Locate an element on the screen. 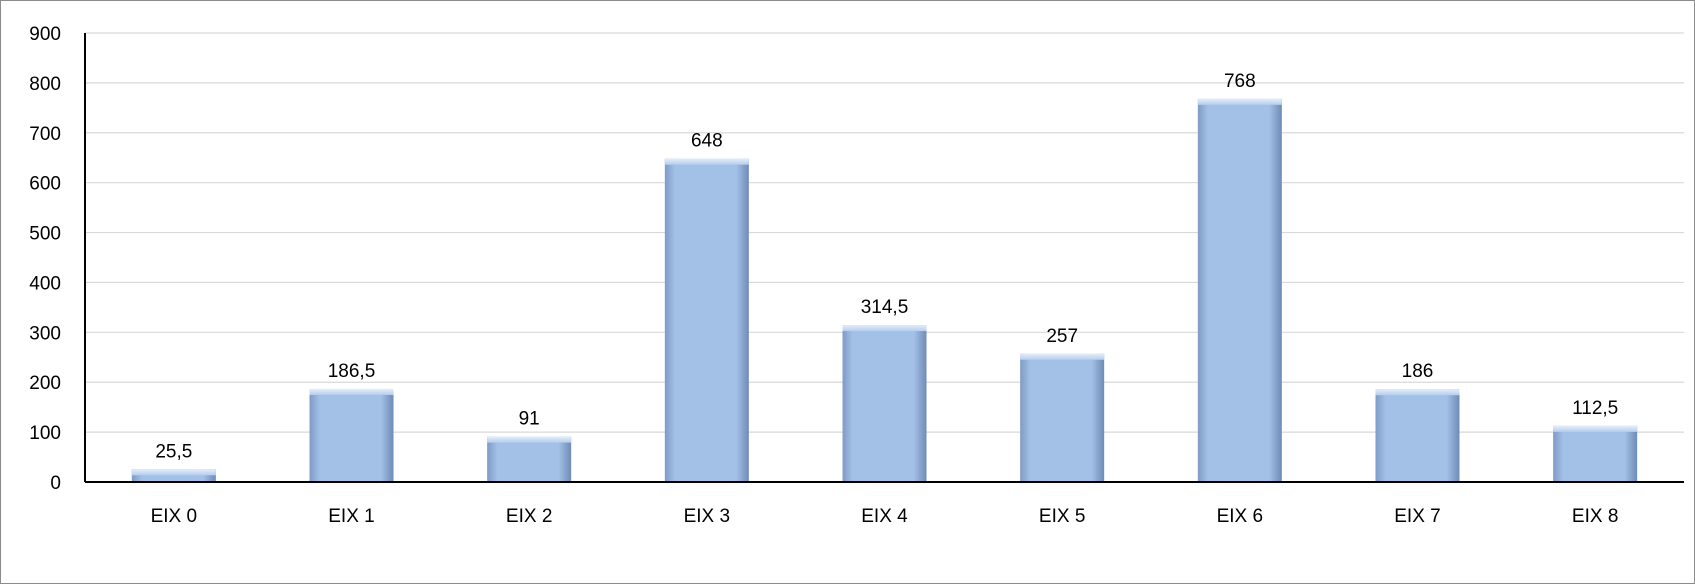 This screenshot has height=588, width=1695. y-tick-label: 200 is located at coordinates (45, 383).